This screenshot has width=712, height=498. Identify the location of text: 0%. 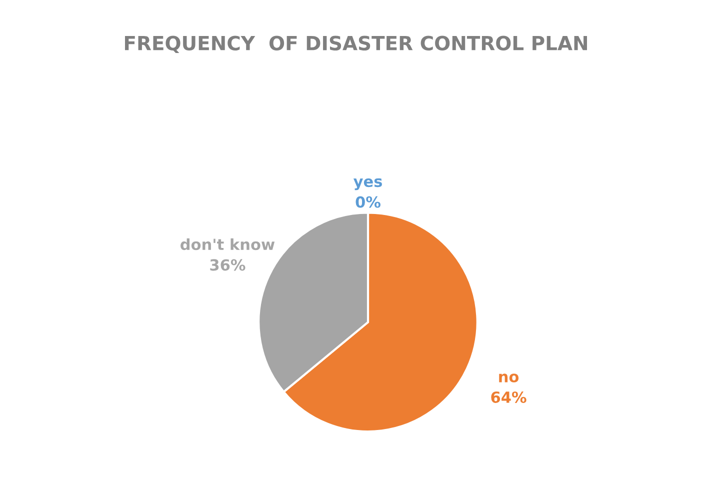
(368, 202).